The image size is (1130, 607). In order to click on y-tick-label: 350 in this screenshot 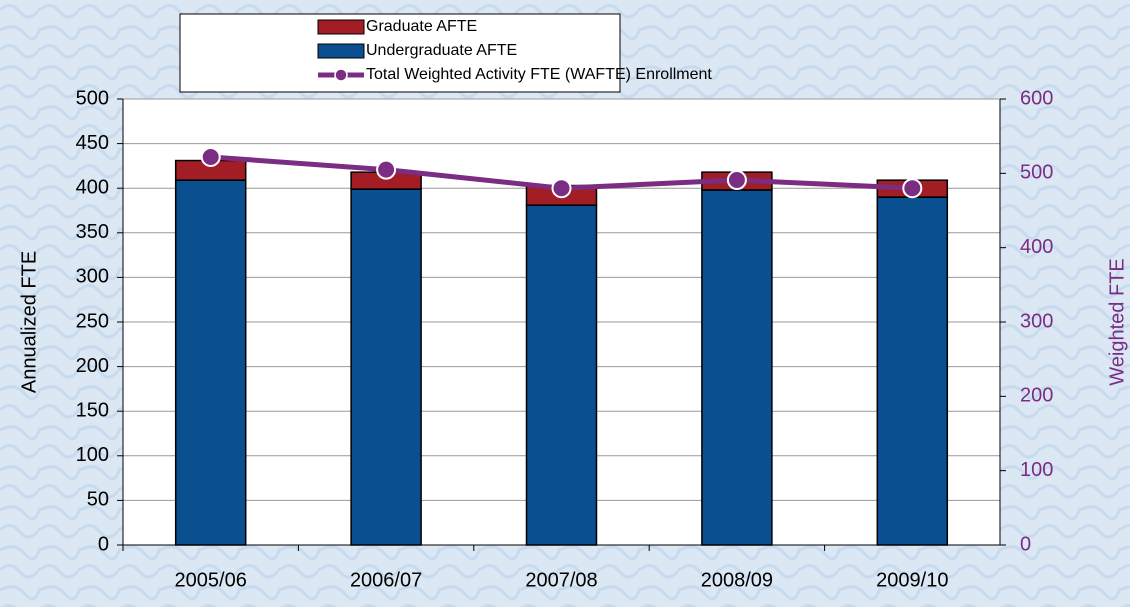, I will do `click(92, 232)`.